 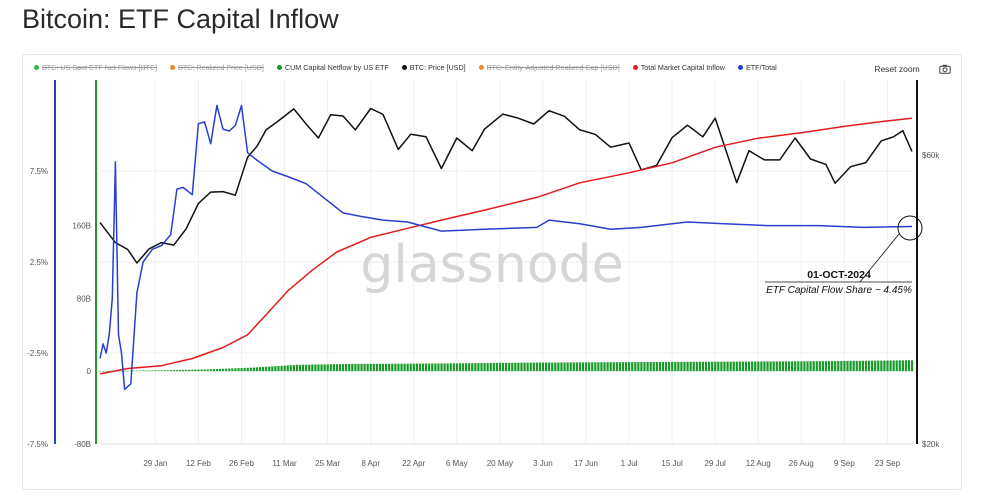 What do you see at coordinates (95, 67) in the screenshot?
I see `legend-item: BTC: US Spot ETF Net Flows [BTC]` at bounding box center [95, 67].